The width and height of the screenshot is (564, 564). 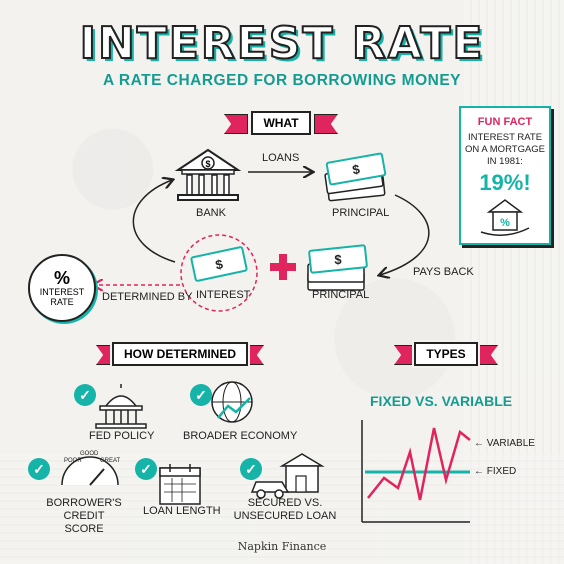 I want to click on interest-rate-circle: % INTEREST RATE, so click(x=62, y=288).